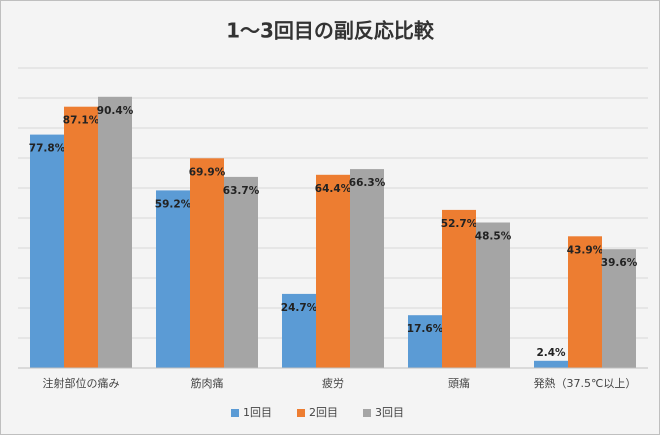  Describe the element at coordinates (333, 383) in the screenshot. I see `x-tick-label: 疲労` at that location.